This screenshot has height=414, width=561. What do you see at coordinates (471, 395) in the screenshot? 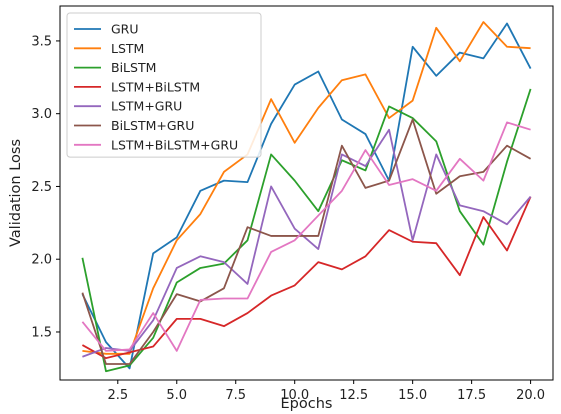
I see `x-tick-label: 17.5` at bounding box center [471, 395].